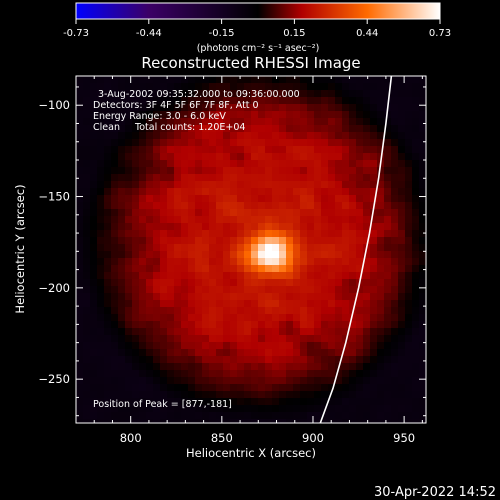 The width and height of the screenshot is (500, 500). Describe the element at coordinates (54, 197) in the screenshot. I see `y-tick-label: −150` at that location.